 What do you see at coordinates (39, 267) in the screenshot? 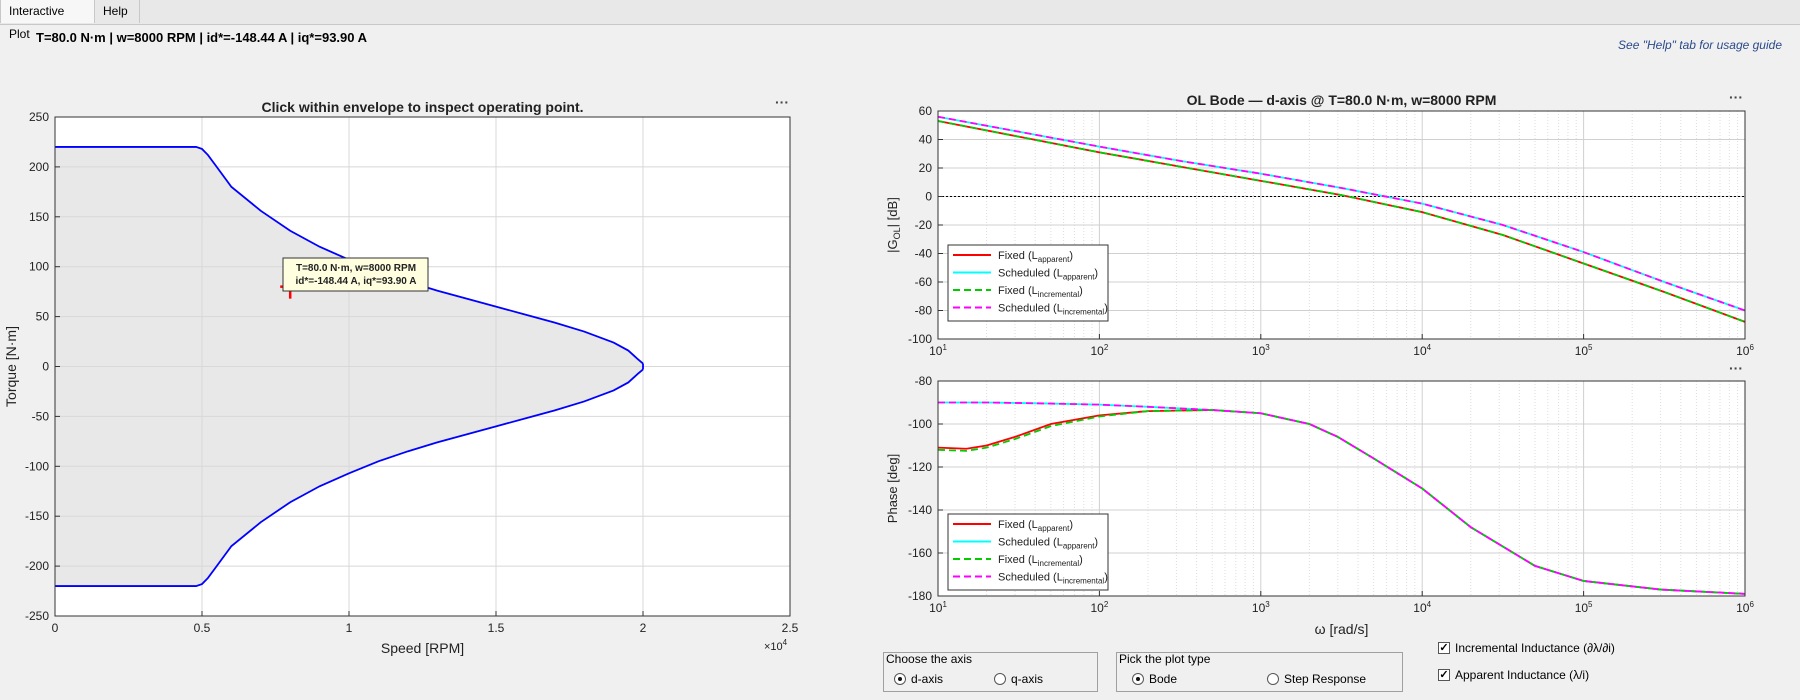
I see `y-tick-label: 100` at bounding box center [39, 267].